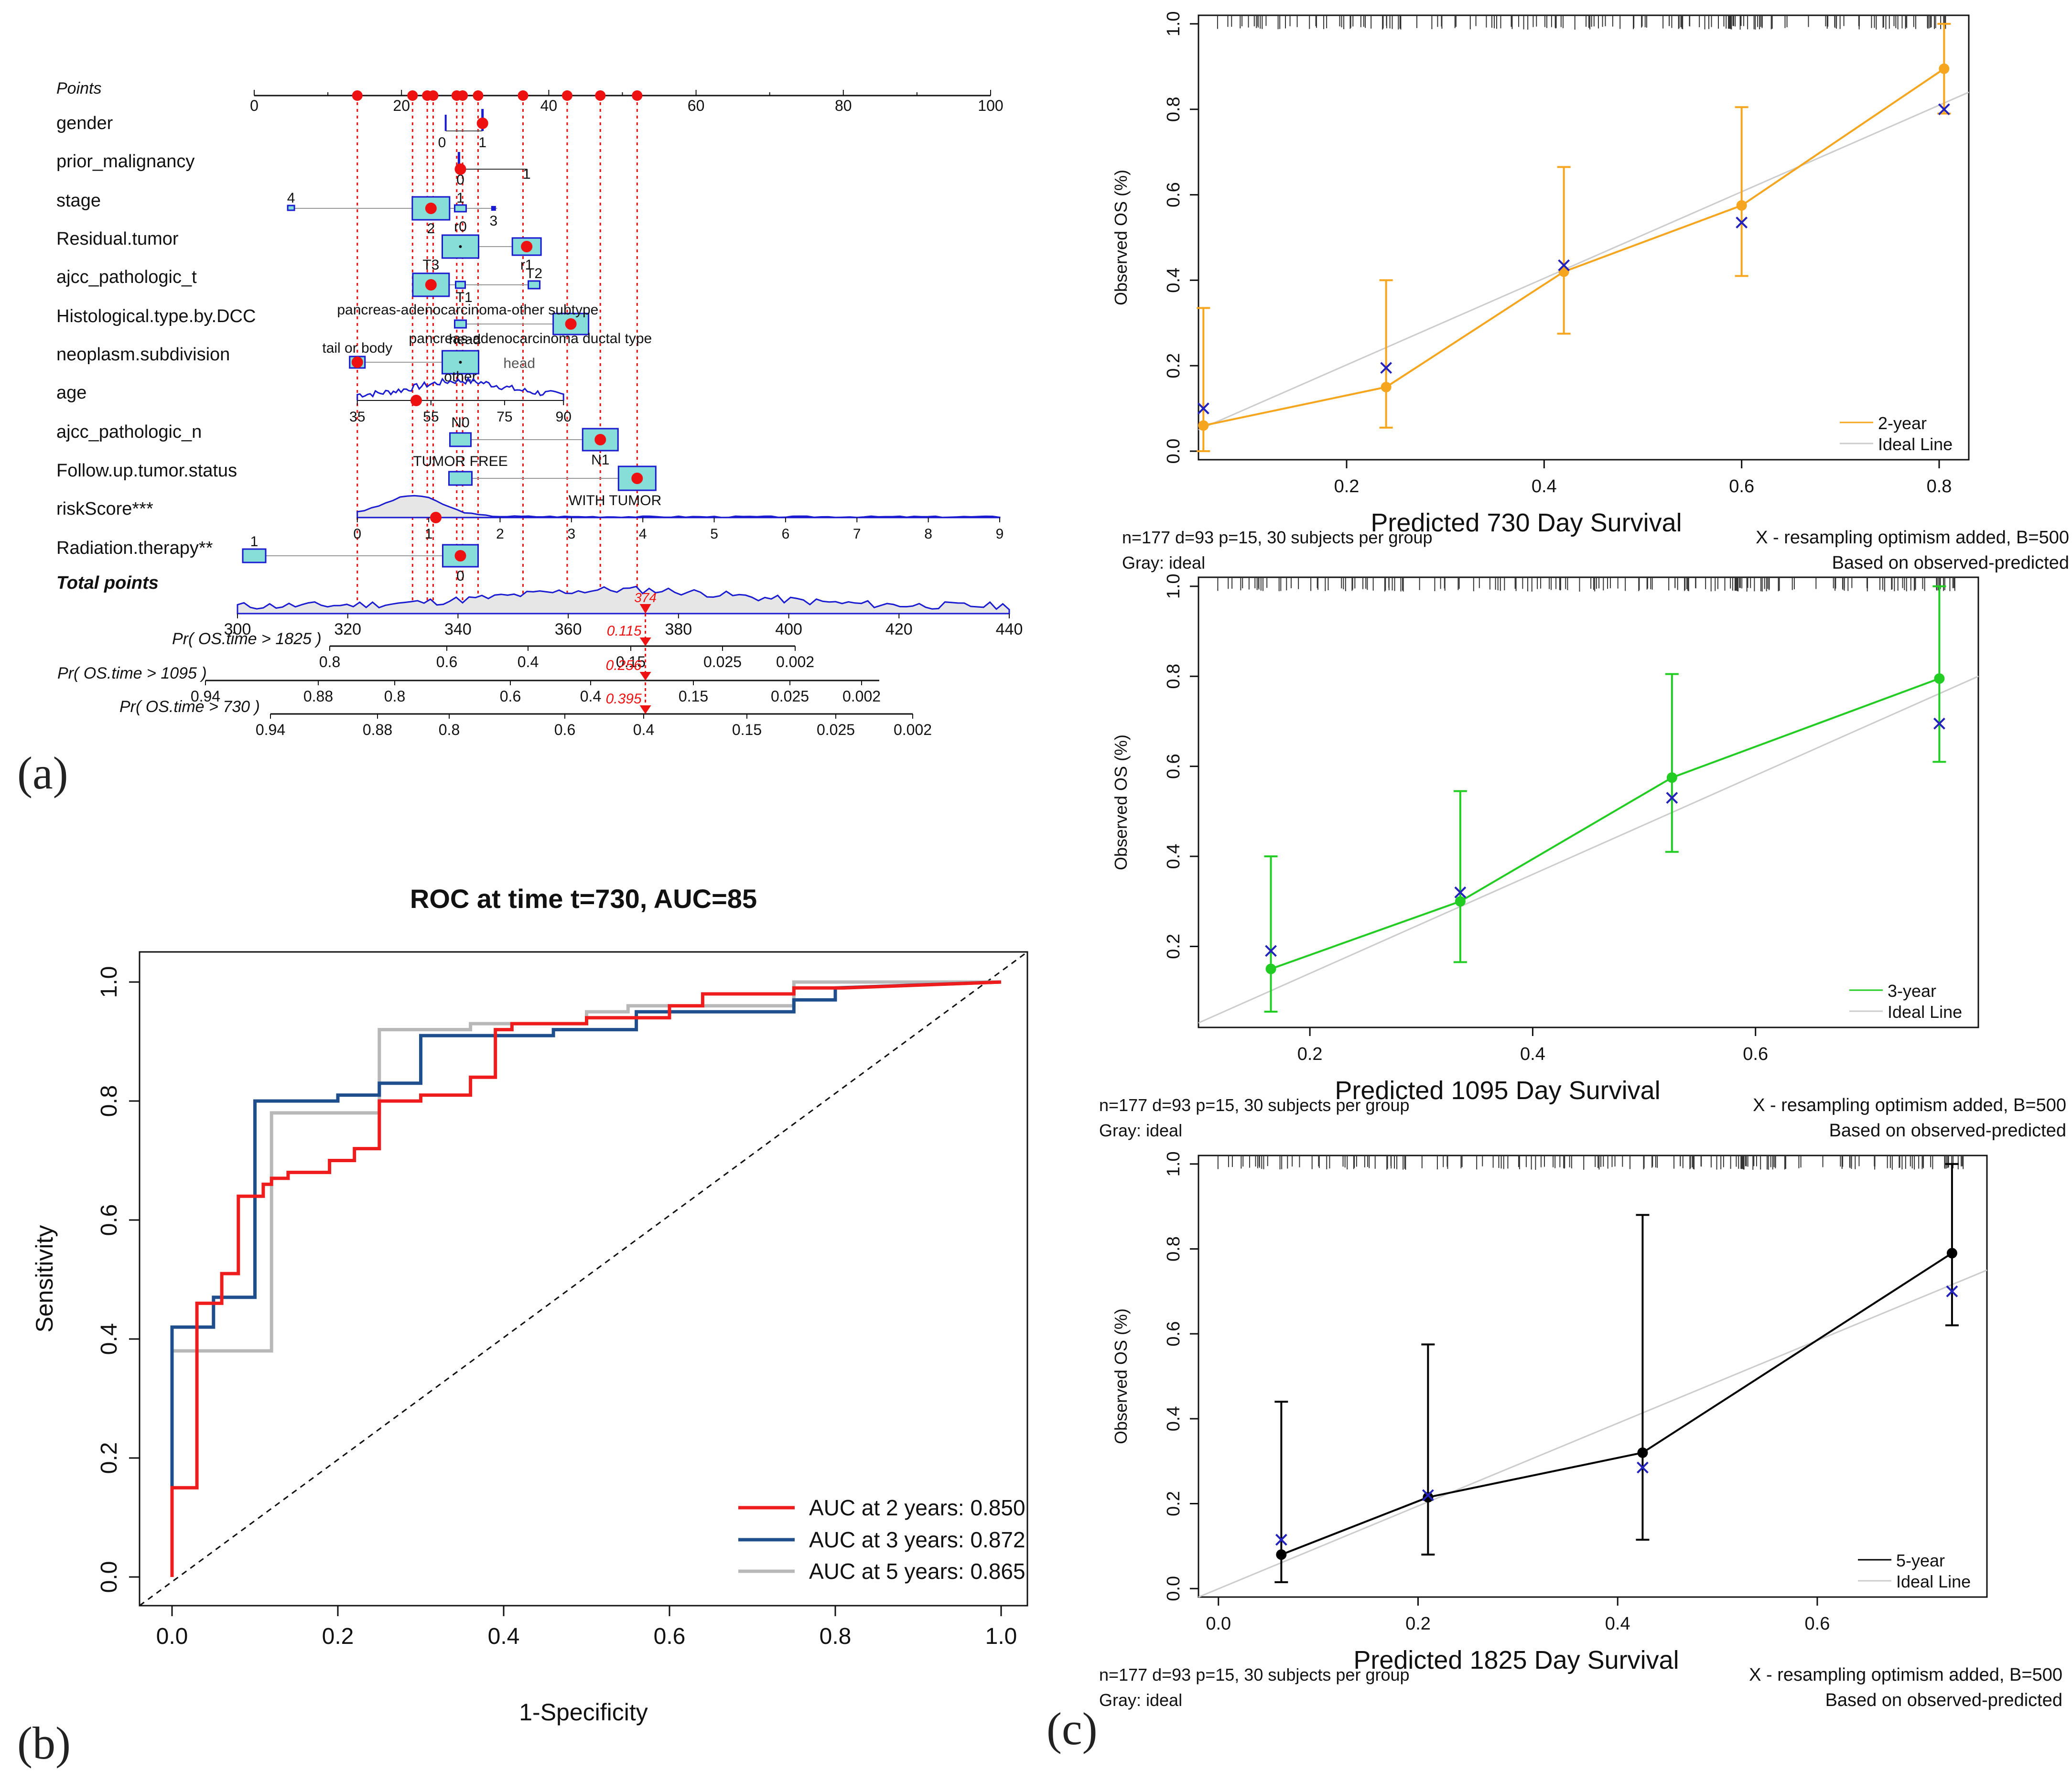 The height and width of the screenshot is (1771, 2072). I want to click on calib1-x-tick-label: 0.4, so click(1544, 486).